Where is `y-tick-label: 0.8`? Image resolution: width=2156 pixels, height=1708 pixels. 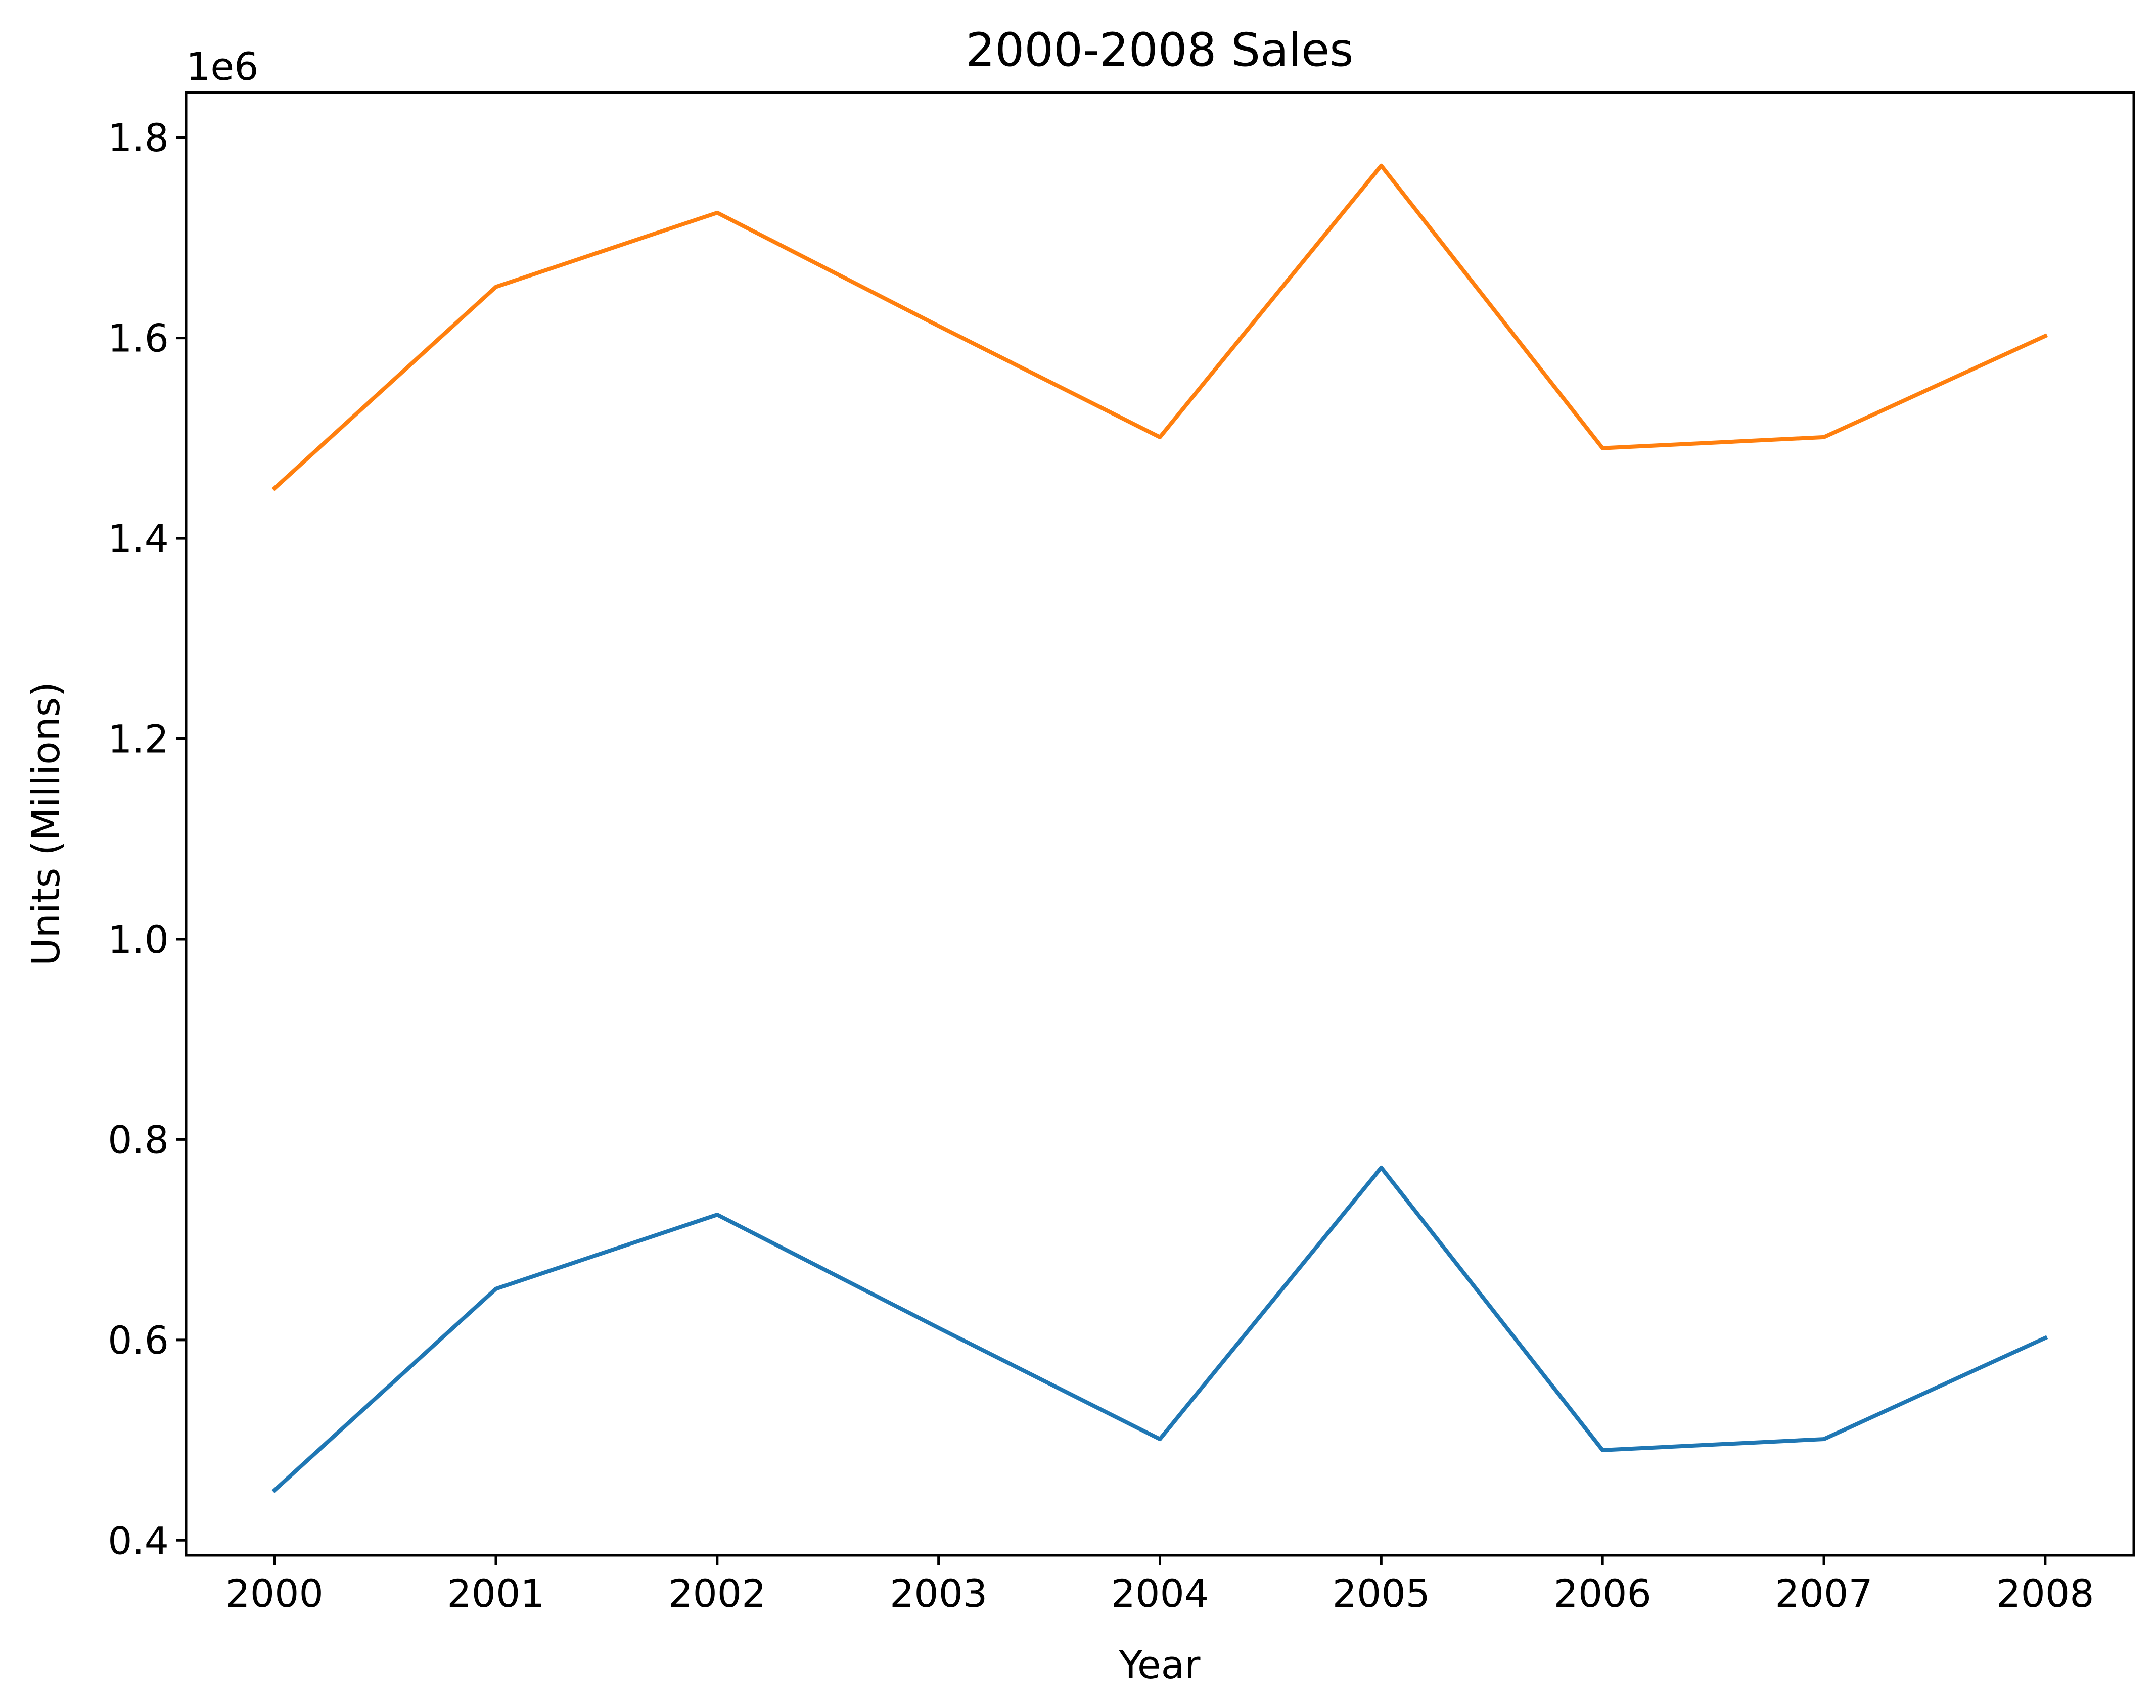 y-tick-label: 0.8 is located at coordinates (138, 1139).